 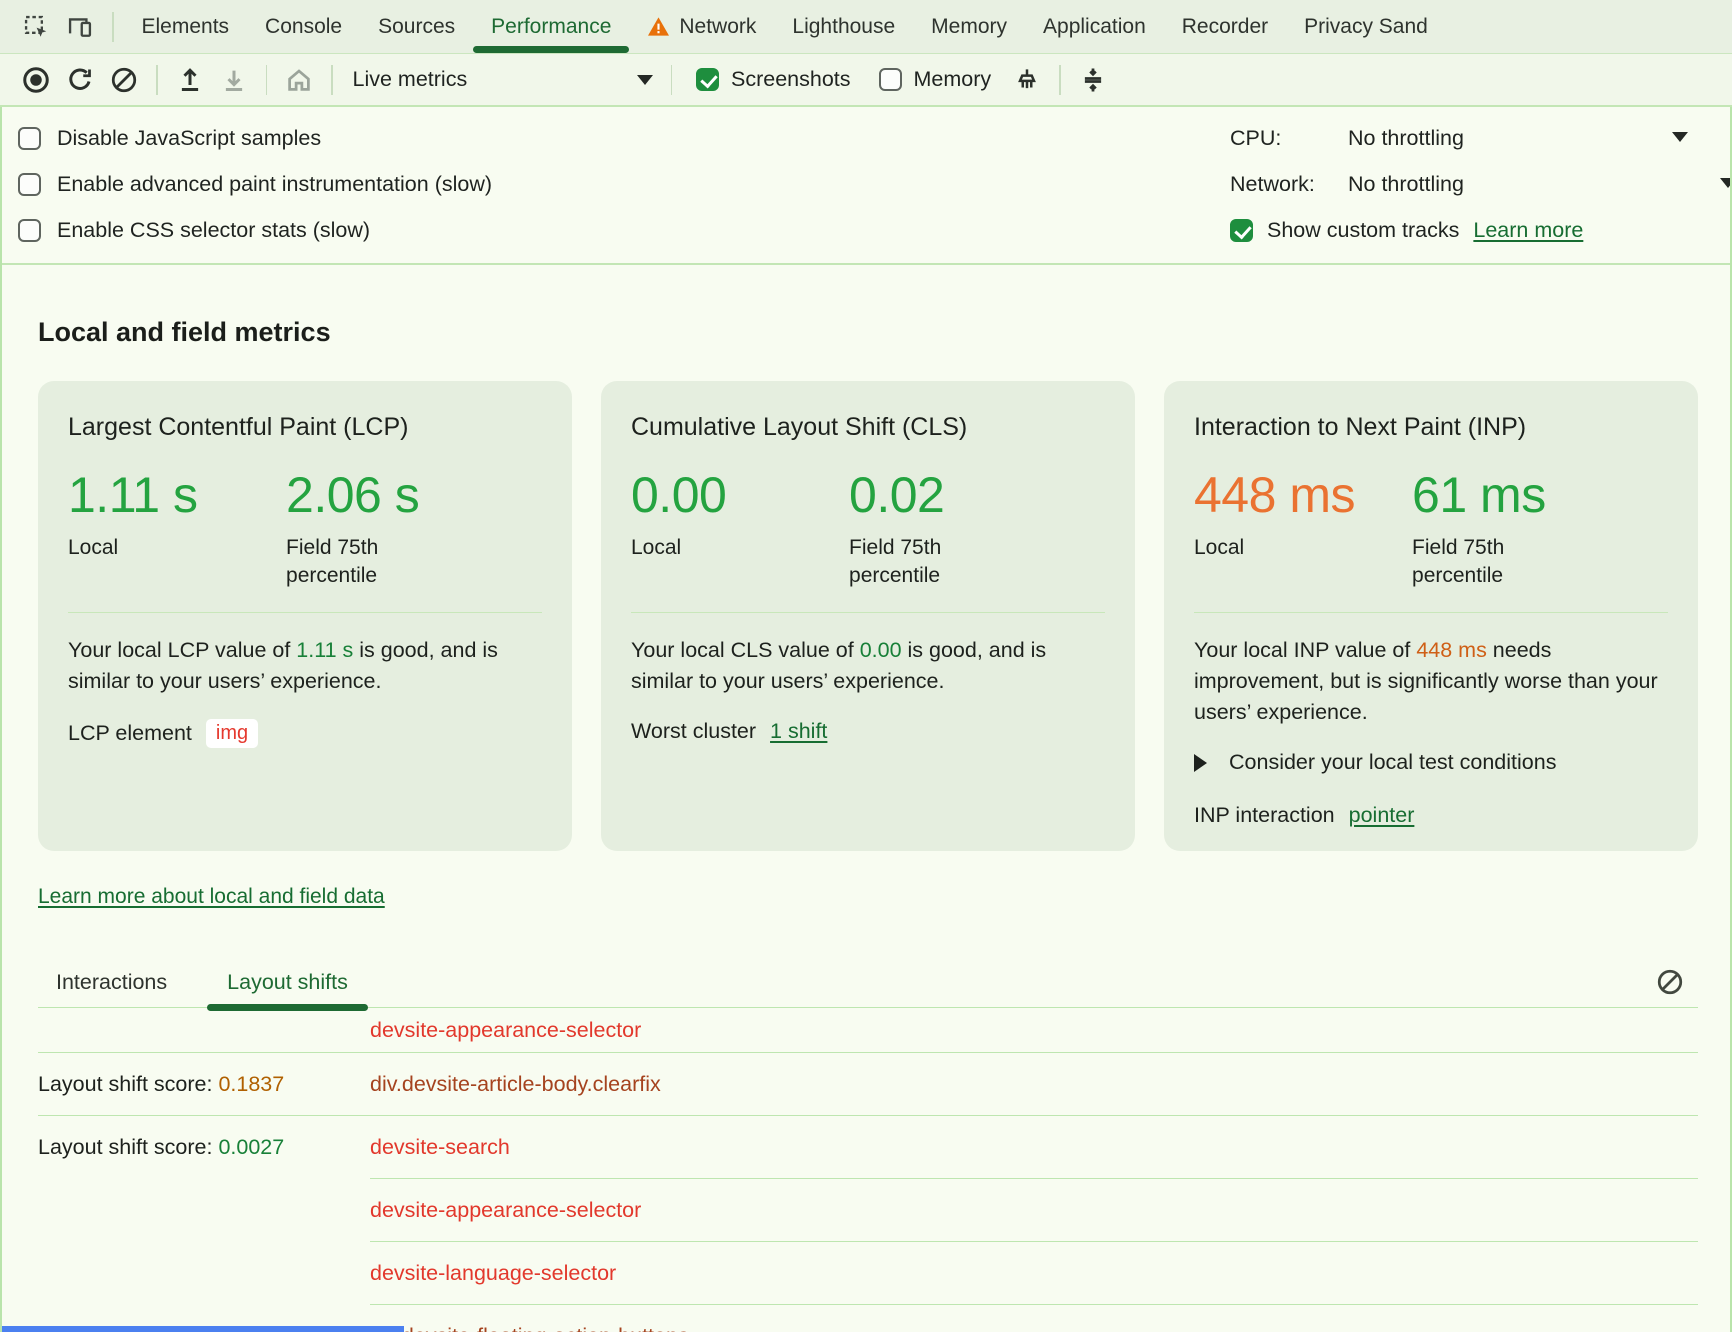 I want to click on layout-shift-row: div.devsite-floating-action-buttons, so click(x=866, y=1318).